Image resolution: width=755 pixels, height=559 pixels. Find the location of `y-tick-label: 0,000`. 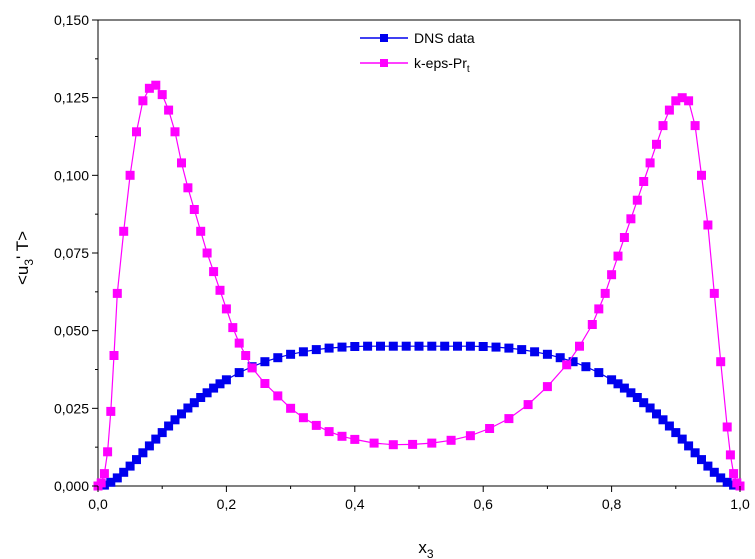

y-tick-label: 0,000 is located at coordinates (71, 486).